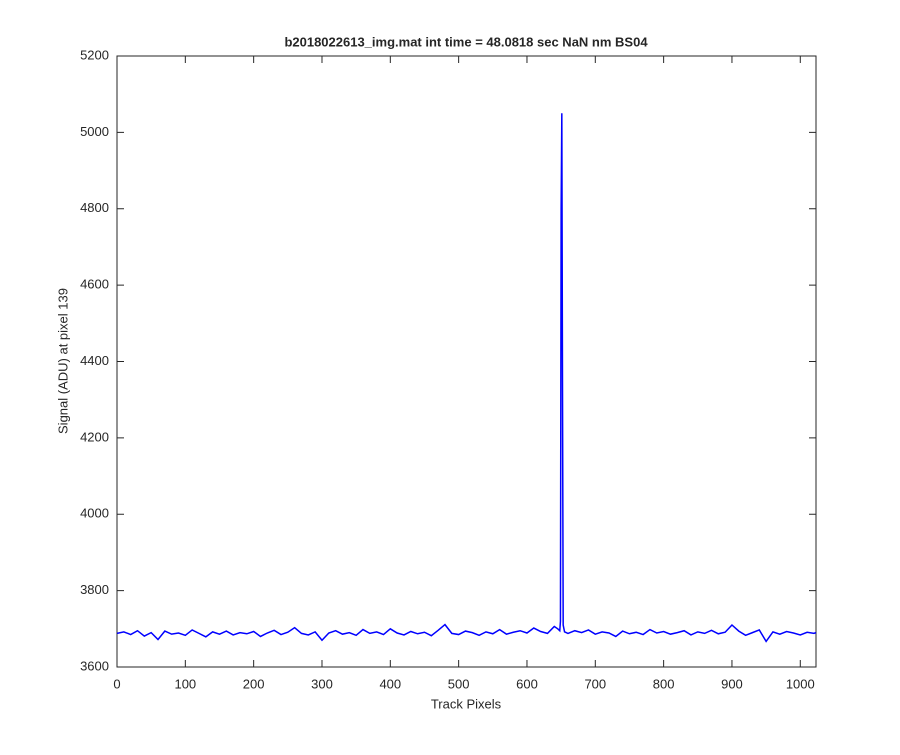  I want to click on x-tick-label: 1000, so click(800, 683).